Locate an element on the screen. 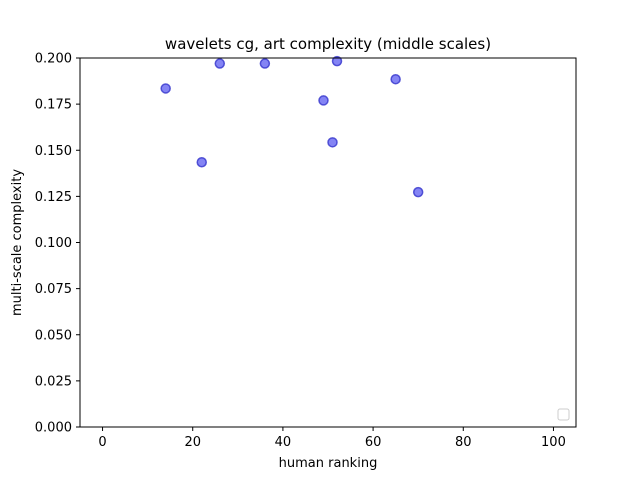 Image resolution: width=640 pixels, height=480 pixels. y-axis-title: multi-scale complexity is located at coordinates (17, 242).